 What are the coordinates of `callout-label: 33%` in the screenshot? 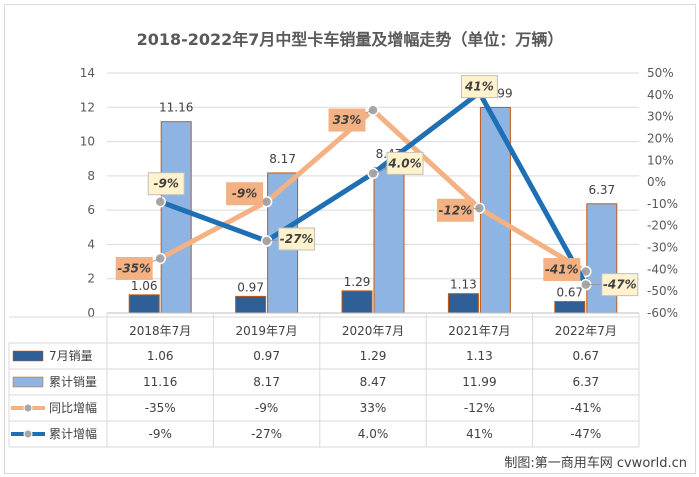 It's located at (347, 120).